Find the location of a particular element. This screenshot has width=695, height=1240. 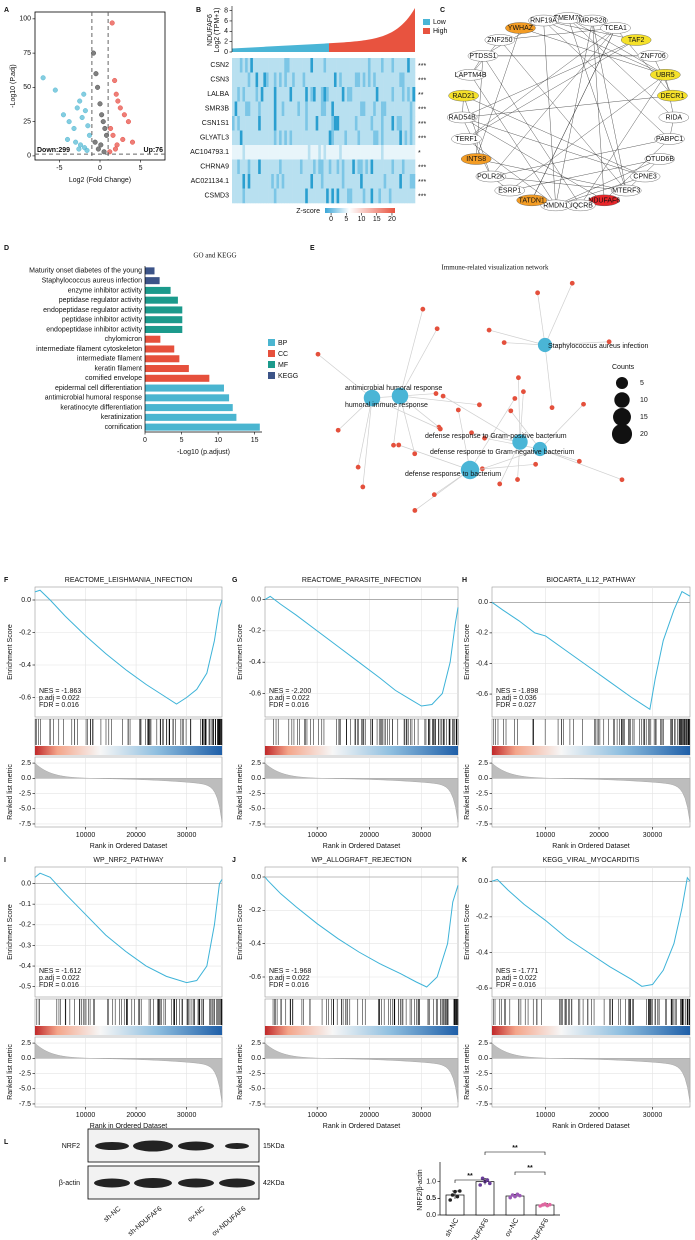

y-tick-label: -7.5 is located at coordinates (482, 824).